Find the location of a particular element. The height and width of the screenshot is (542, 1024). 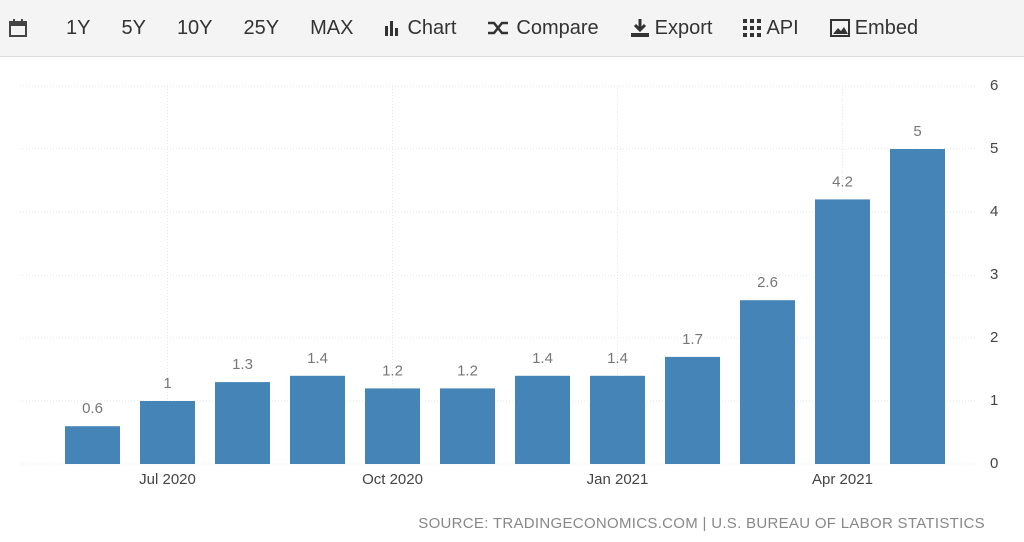

y-tick-label: 2 is located at coordinates (994, 337).